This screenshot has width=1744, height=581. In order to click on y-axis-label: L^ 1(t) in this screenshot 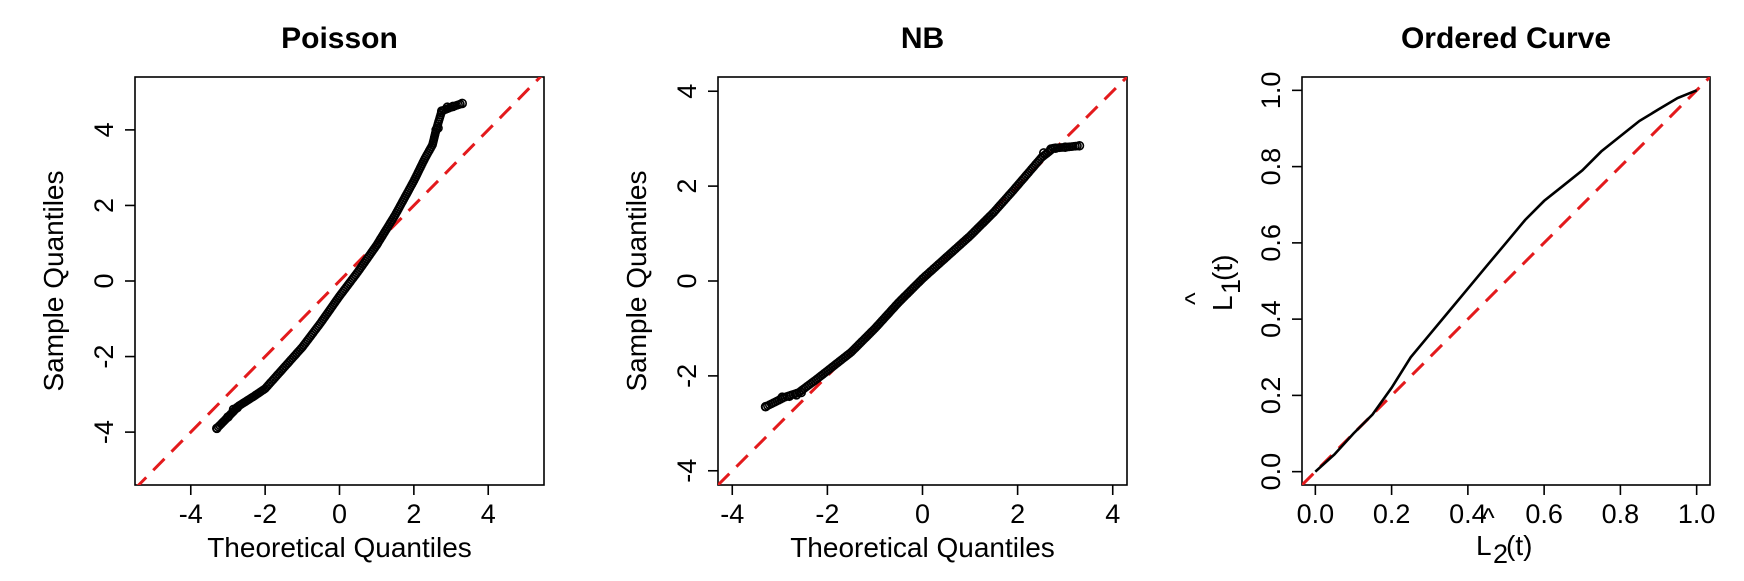, I will do `click(1213, 283)`.